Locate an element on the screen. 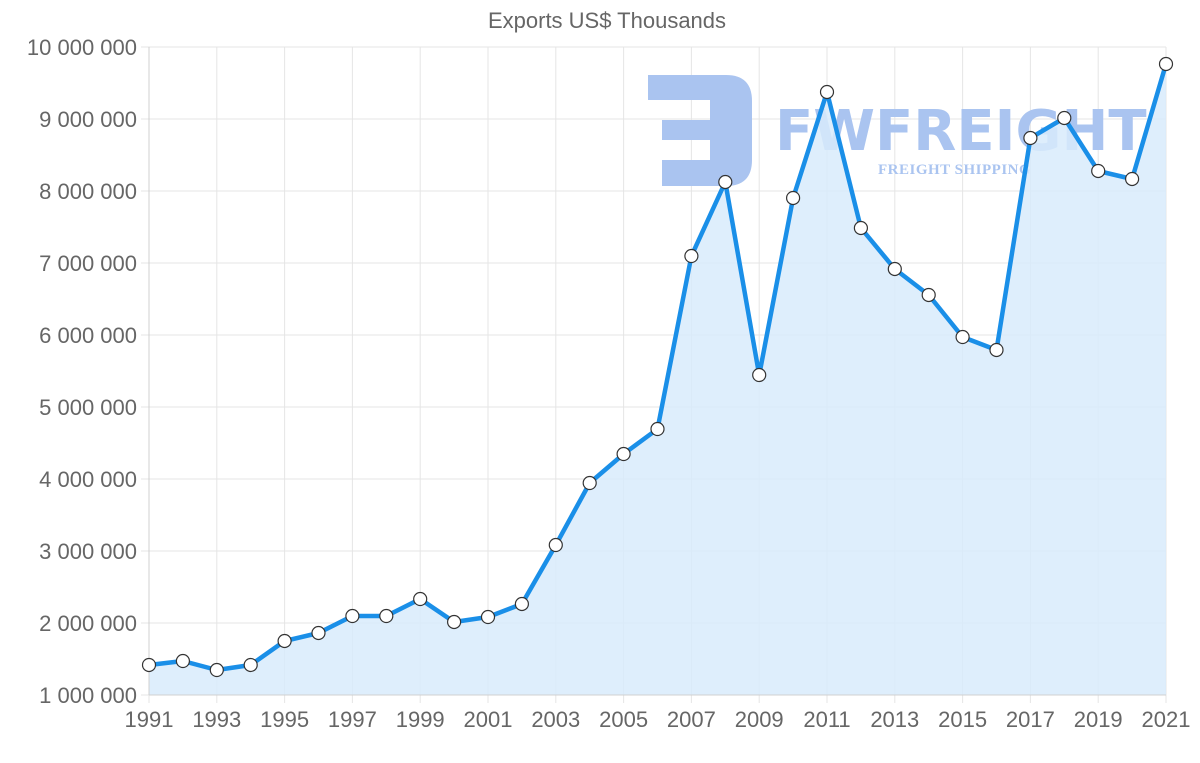 Image resolution: width=1200 pixels, height=763 pixels. data-point-1992 is located at coordinates (182, 661).